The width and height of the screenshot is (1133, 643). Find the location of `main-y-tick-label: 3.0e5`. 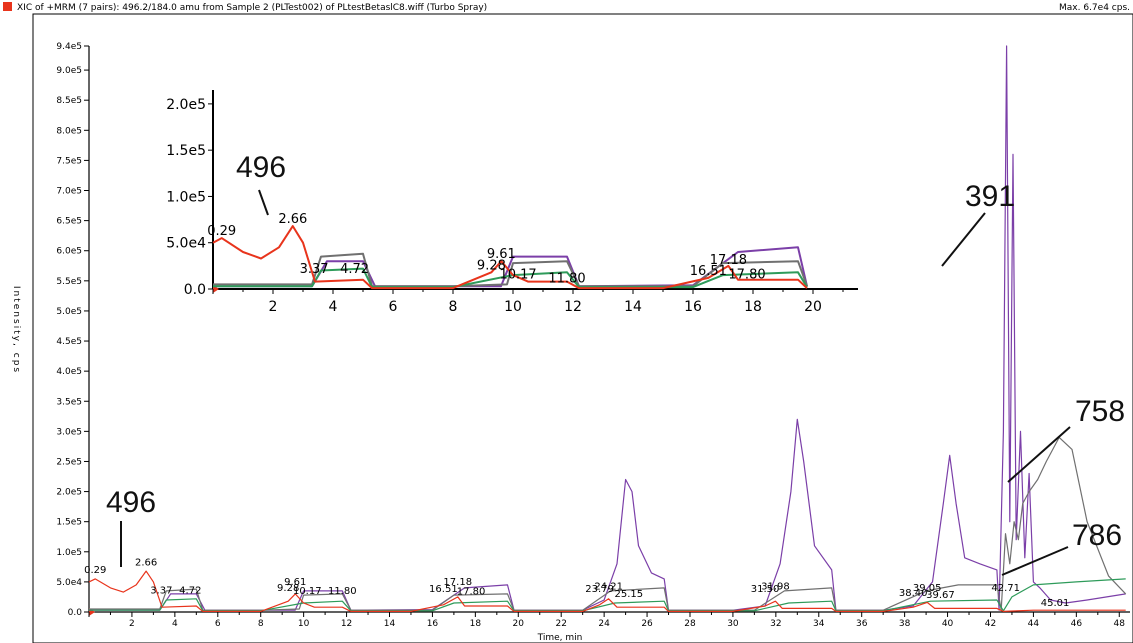

main-y-tick-label: 3.0e5 is located at coordinates (69, 432).